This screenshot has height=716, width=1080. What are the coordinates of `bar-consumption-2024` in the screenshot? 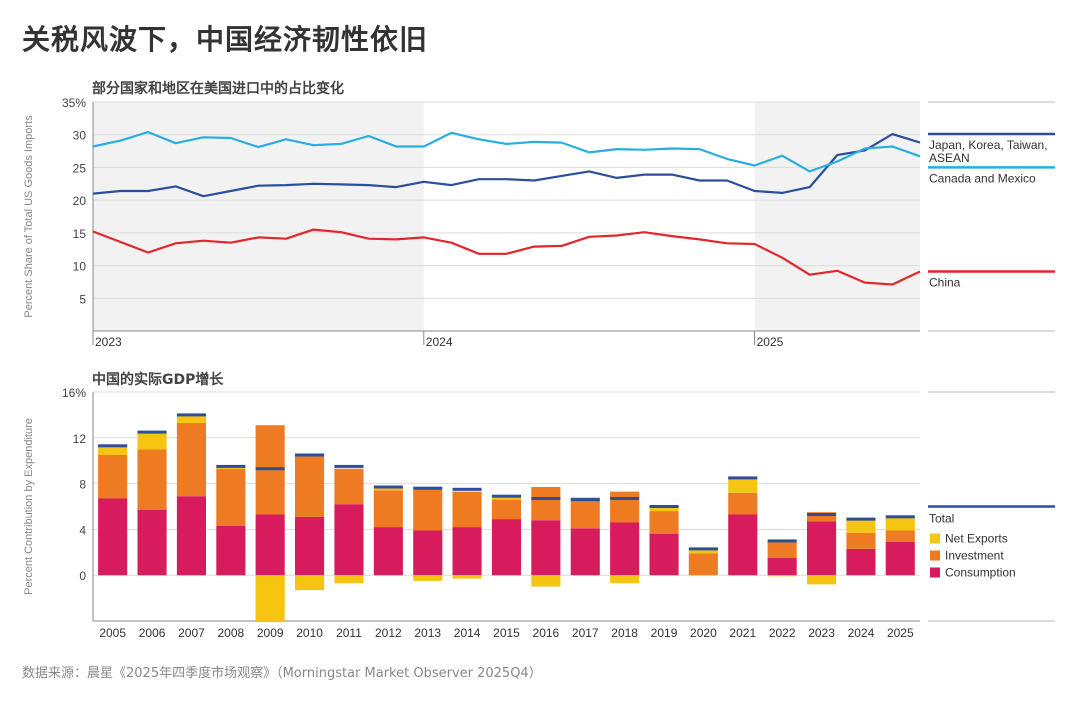 It's located at (861, 562).